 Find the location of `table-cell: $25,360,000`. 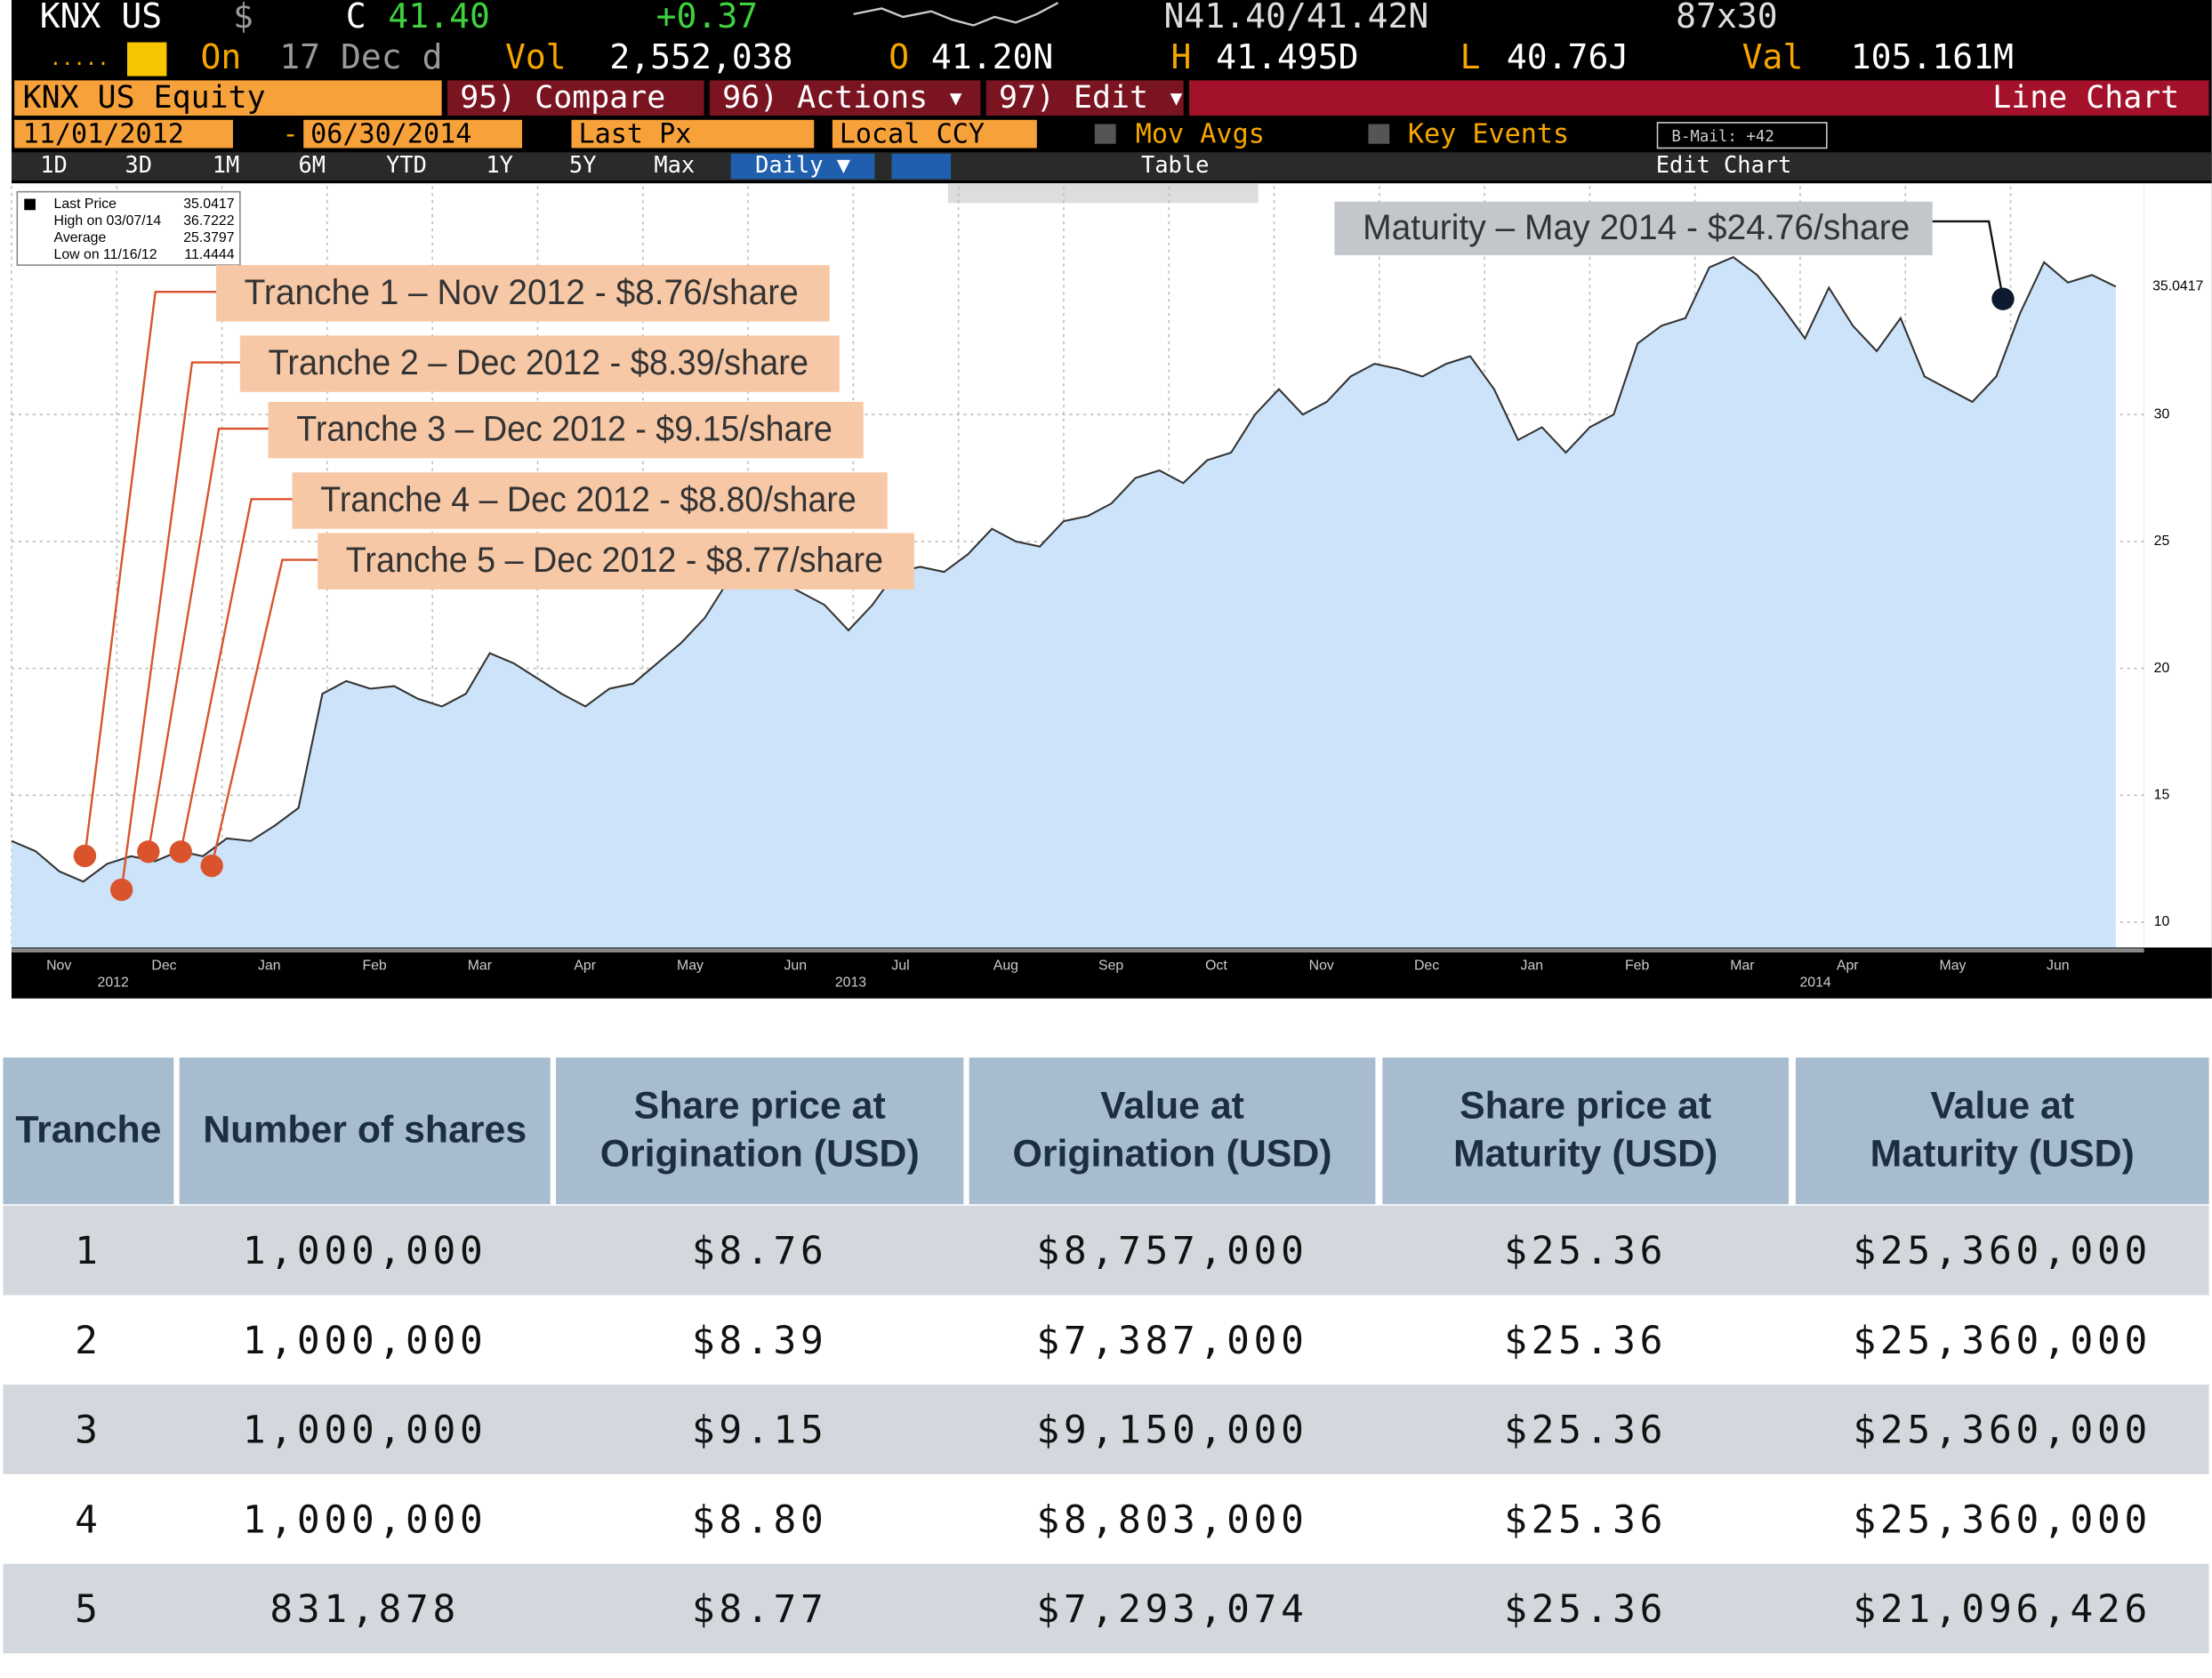

table-cell: $25,360,000 is located at coordinates (2002, 1251).